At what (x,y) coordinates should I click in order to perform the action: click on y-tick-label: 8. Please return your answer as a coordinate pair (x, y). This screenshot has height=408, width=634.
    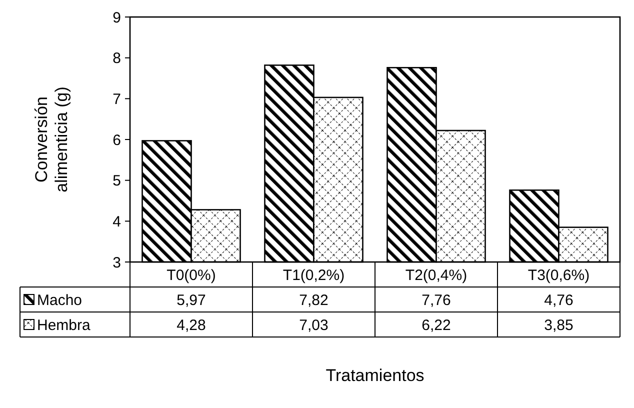
    Looking at the image, I should click on (116, 59).